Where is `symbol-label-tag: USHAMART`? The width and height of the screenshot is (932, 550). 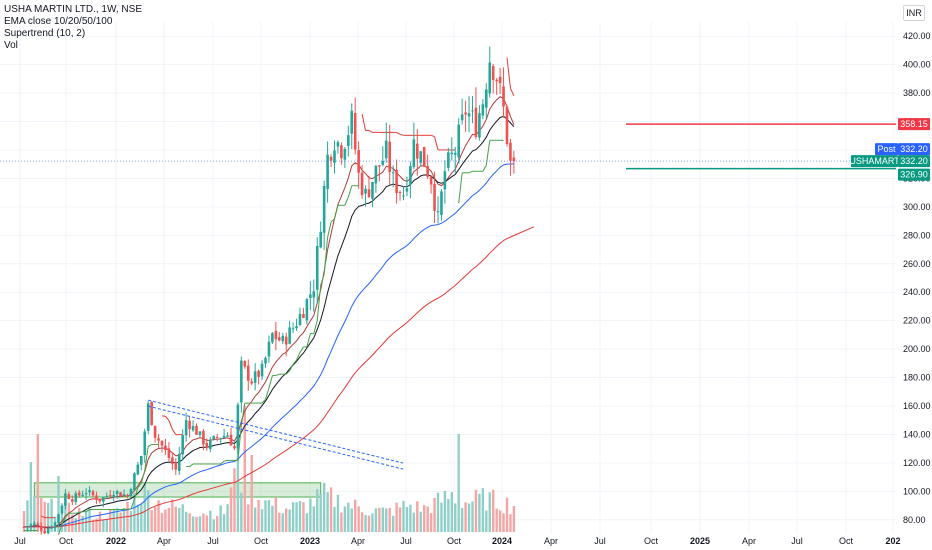 symbol-label-tag: USHAMART is located at coordinates (874, 161).